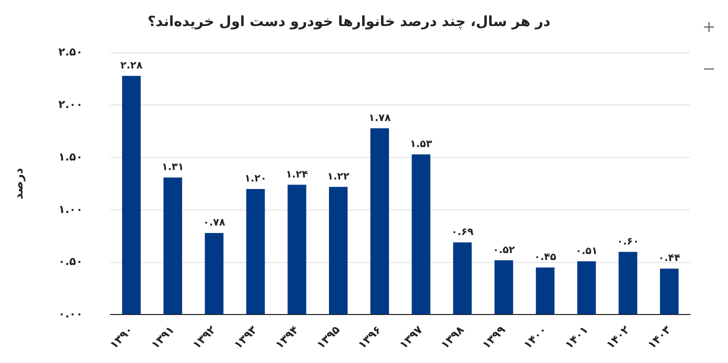 The height and width of the screenshot is (363, 728). Describe the element at coordinates (131, 66) in the screenshot. I see `data-label: ۲.۲۸` at that location.